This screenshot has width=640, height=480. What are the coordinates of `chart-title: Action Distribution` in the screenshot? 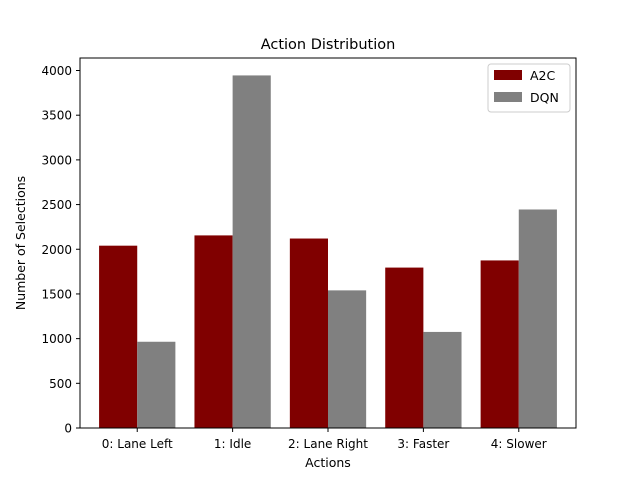 It's located at (328, 45).